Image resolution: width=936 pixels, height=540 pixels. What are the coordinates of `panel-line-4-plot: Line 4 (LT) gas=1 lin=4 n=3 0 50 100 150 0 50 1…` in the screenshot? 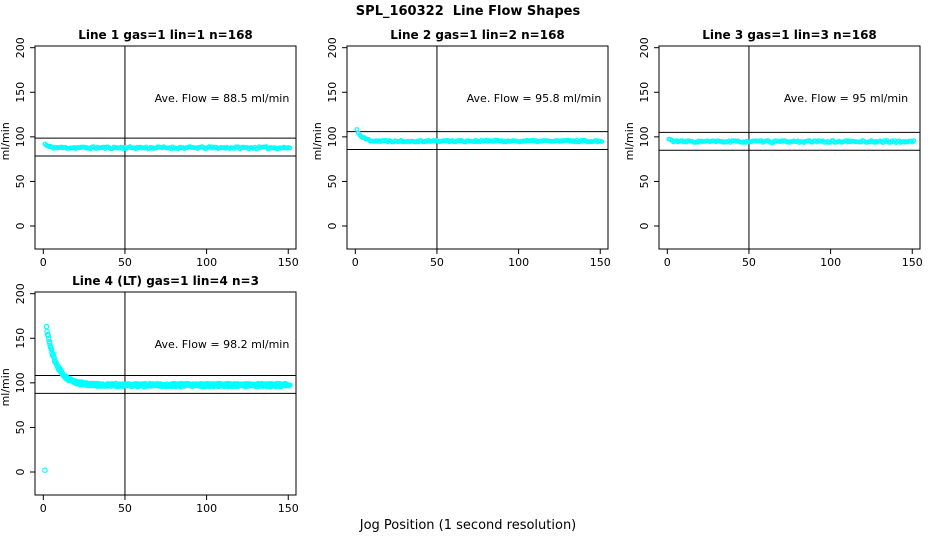 It's located at (149, 394).